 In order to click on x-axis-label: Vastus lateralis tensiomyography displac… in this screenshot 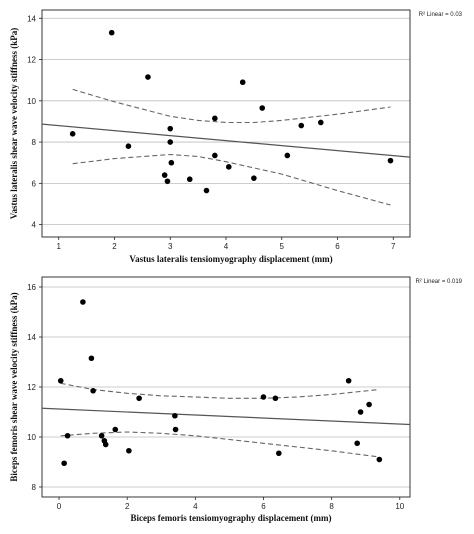, I will do `click(230, 259)`.